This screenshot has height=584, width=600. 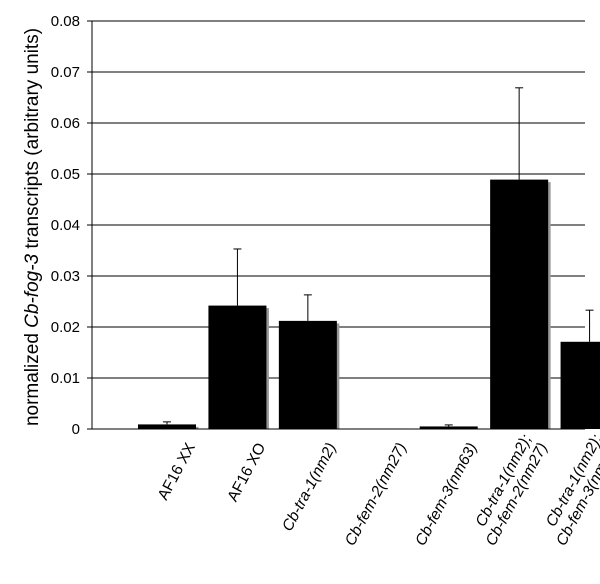 What do you see at coordinates (323, 462) in the screenshot?
I see `x-category-label-run: (nm2)` at bounding box center [323, 462].